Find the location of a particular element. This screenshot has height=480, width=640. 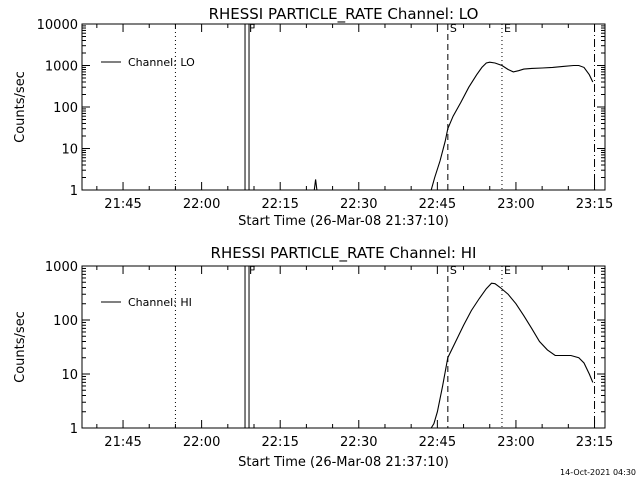

chart1-marker-label: S is located at coordinates (453, 28).